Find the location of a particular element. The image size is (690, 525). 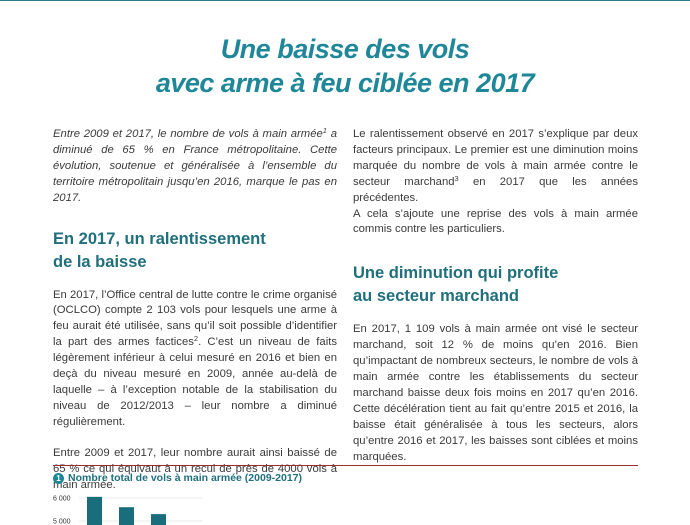

rp1-text-b: en 2017 que les années précédentes. is located at coordinates (495, 189).